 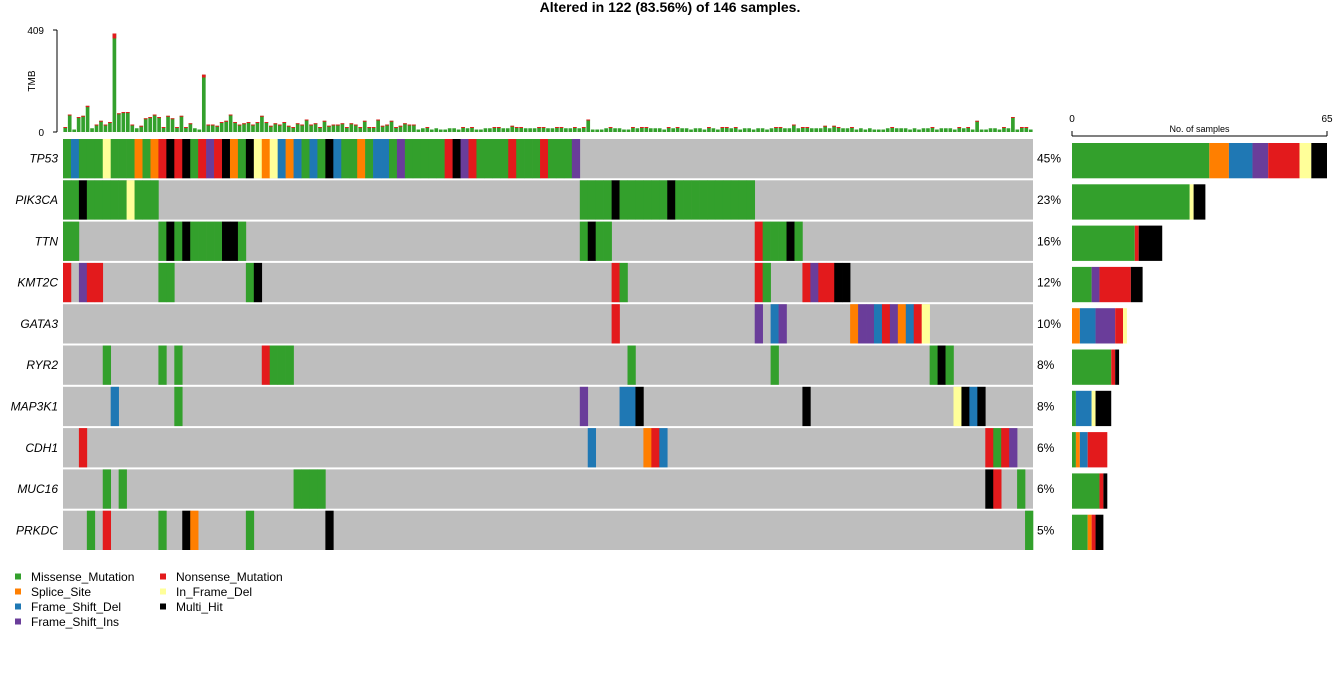 I want to click on legend-label: In_Frame_Del, so click(x=214, y=592).